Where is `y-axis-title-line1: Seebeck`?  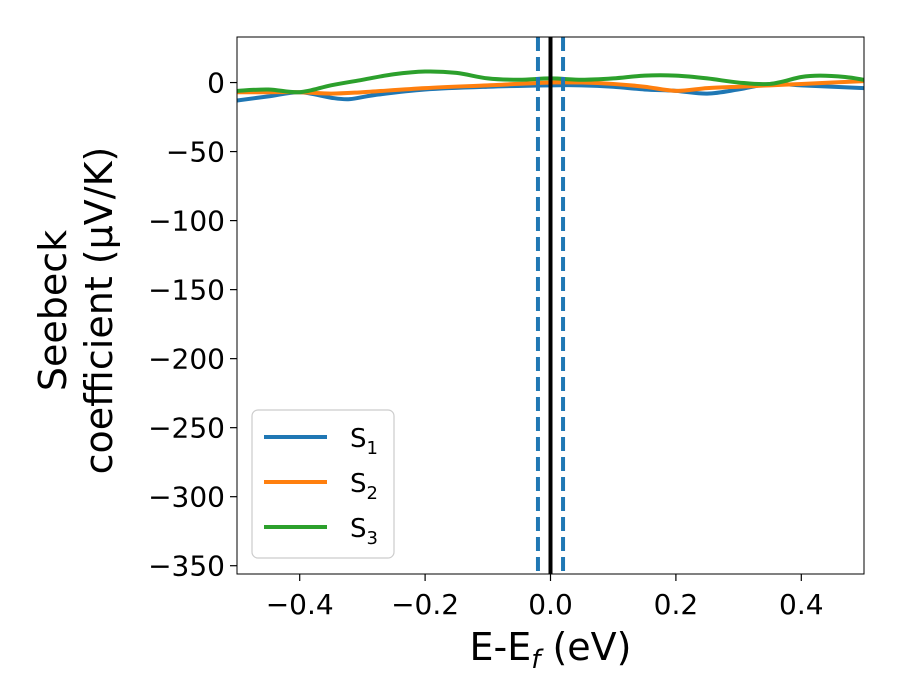 y-axis-title-line1: Seebeck is located at coordinates (53, 310).